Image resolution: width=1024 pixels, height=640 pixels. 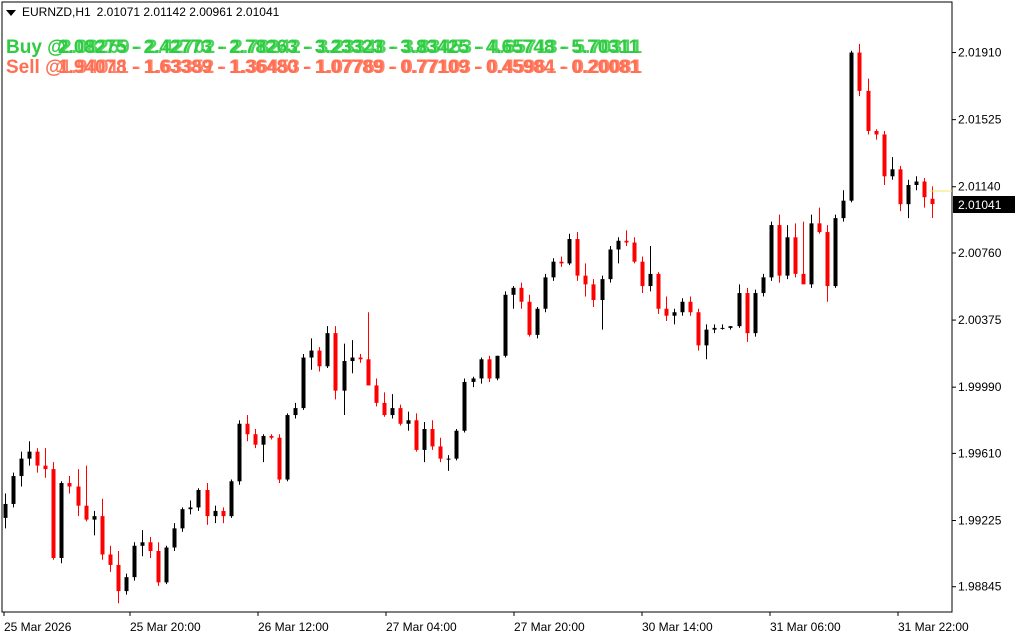 I want to click on y-tick-label: 2.01140, so click(x=979, y=187).